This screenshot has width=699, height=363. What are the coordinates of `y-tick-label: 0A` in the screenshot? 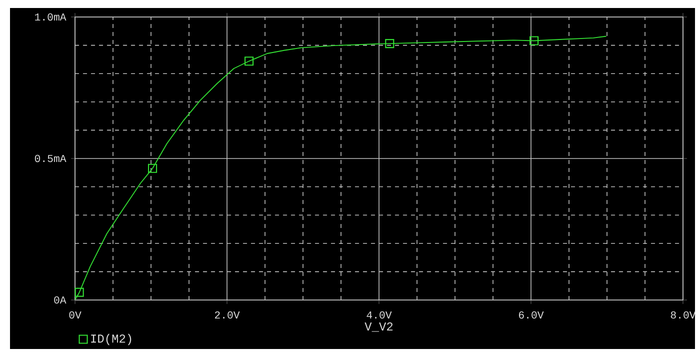 It's located at (60, 300).